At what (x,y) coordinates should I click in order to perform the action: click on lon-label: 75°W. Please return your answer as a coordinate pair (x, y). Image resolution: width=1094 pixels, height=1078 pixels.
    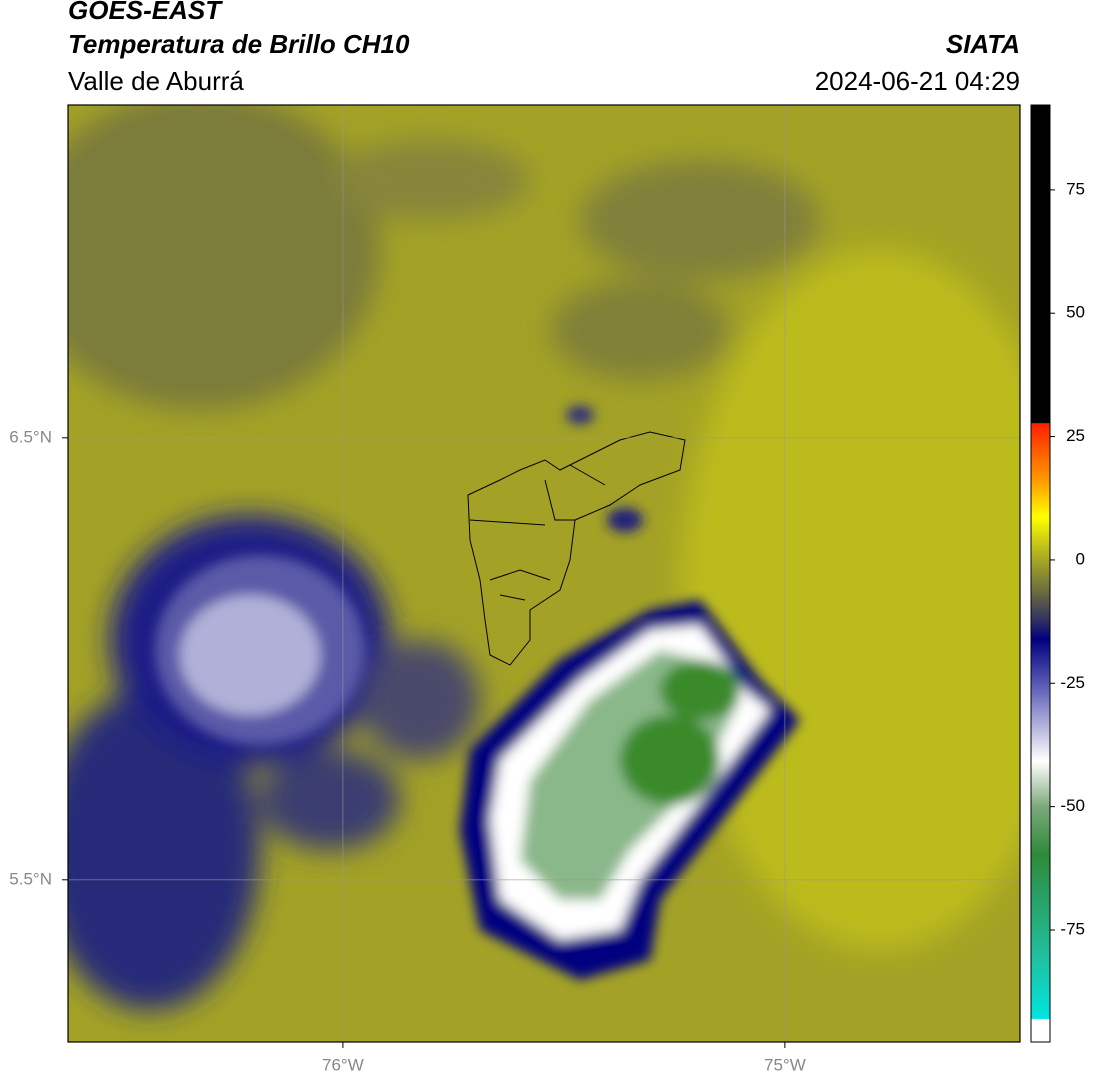
    Looking at the image, I should click on (785, 1064).